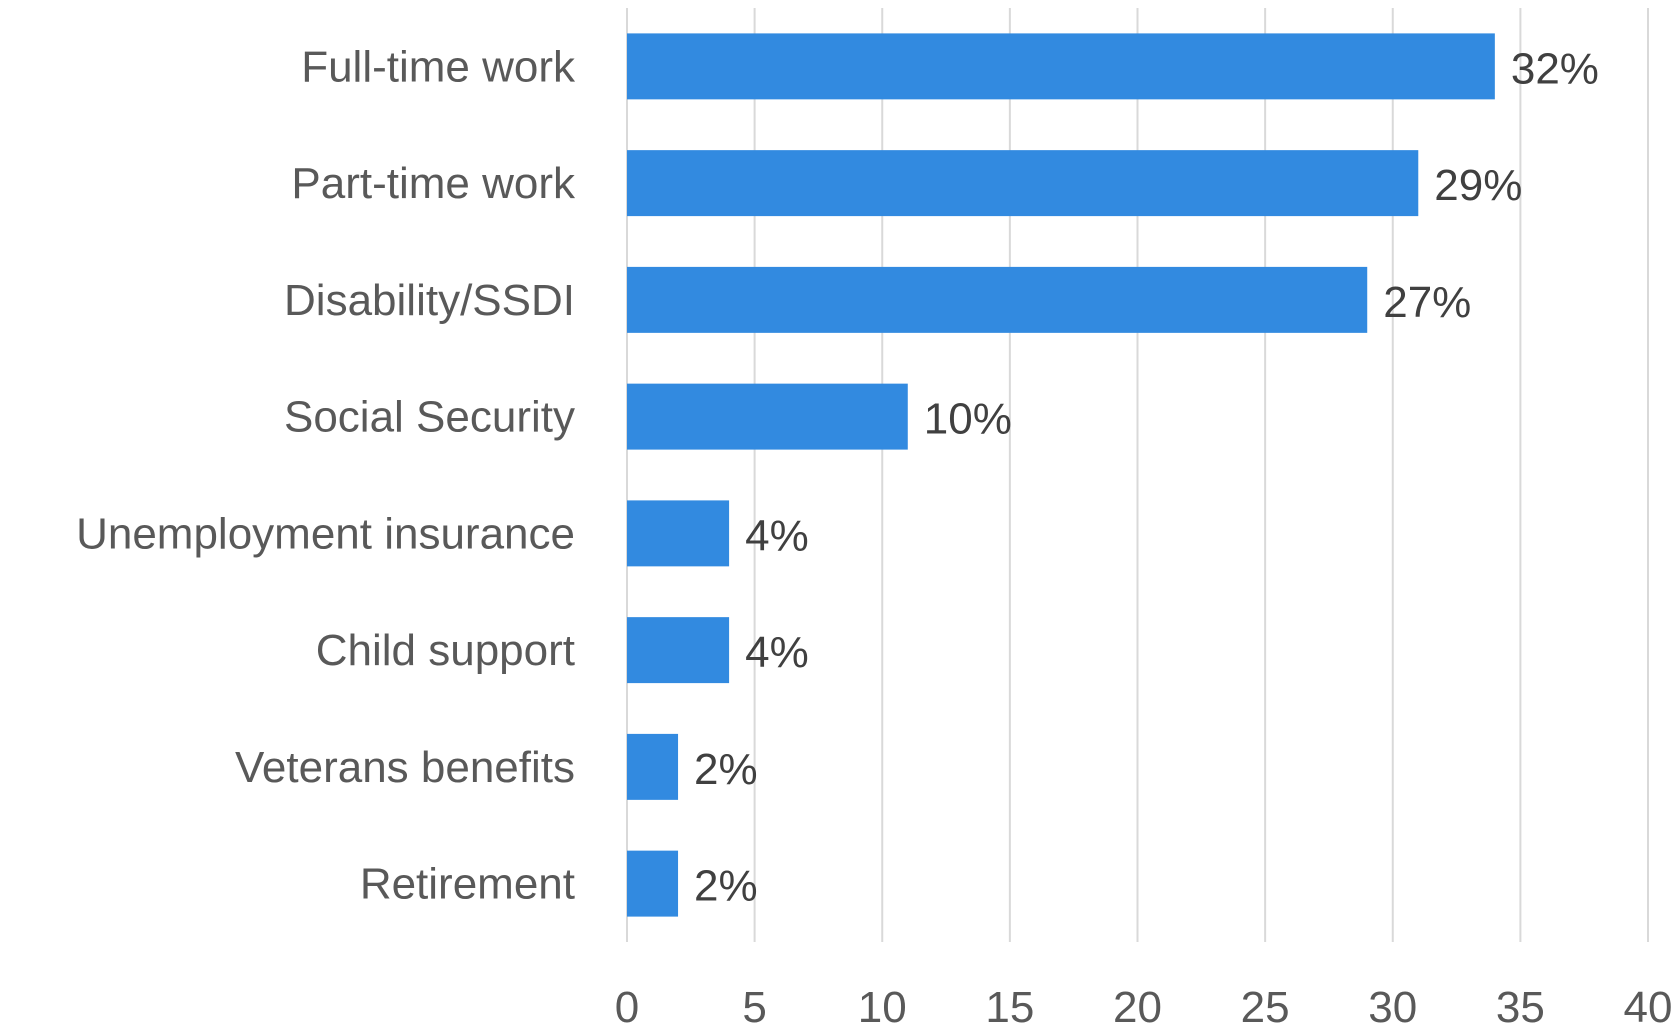  Describe the element at coordinates (1520, 1005) in the screenshot. I see `x-tick-label: 35` at that location.